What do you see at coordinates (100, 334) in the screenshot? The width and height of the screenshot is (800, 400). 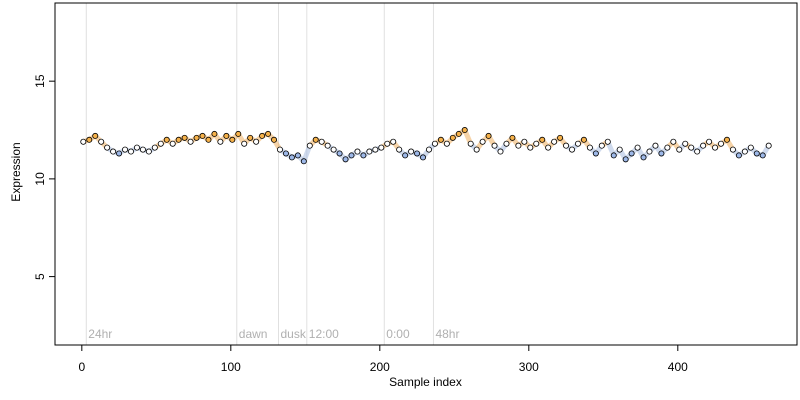 I see `marker-label-0: 24hr` at bounding box center [100, 334].